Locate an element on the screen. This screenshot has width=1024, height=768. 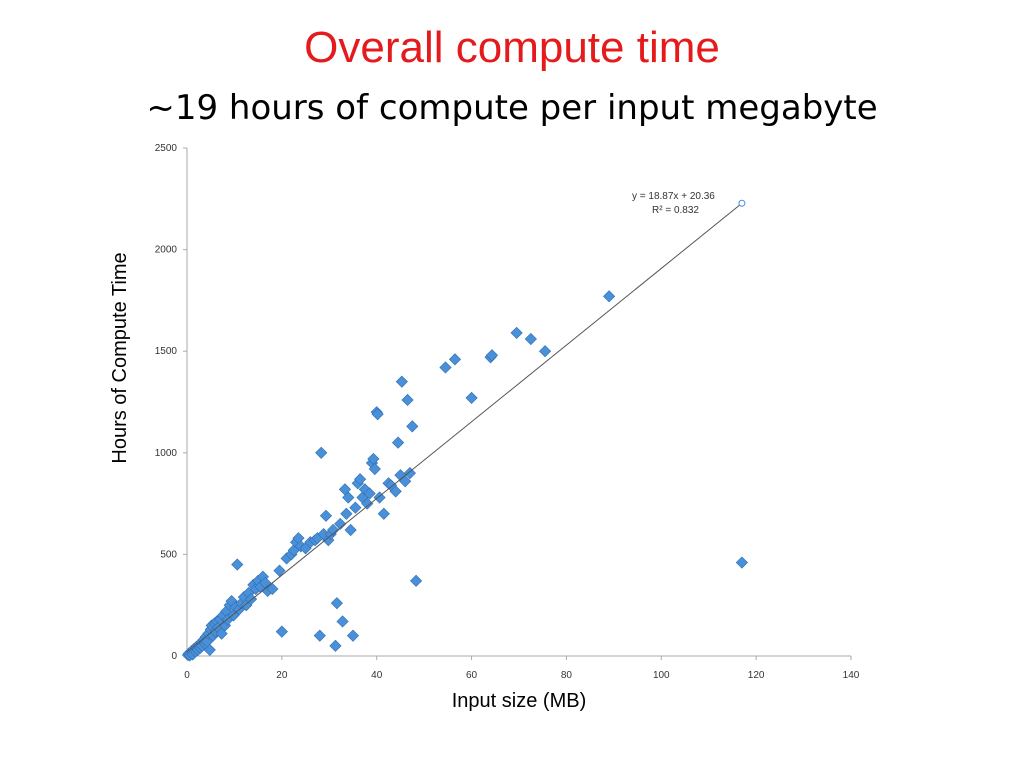
x-tick-label: 120 is located at coordinates (756, 675).